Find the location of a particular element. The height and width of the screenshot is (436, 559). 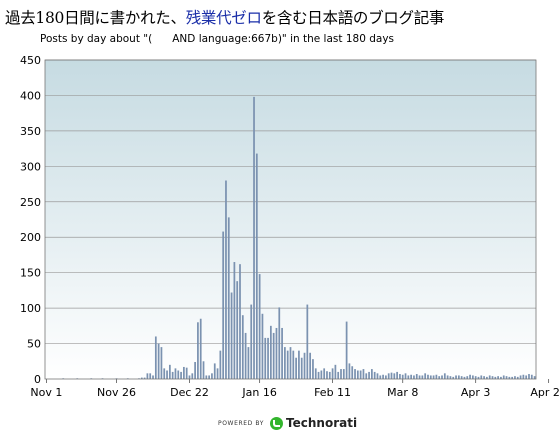

x-tick-label: Apr 29 is located at coordinates (544, 392).